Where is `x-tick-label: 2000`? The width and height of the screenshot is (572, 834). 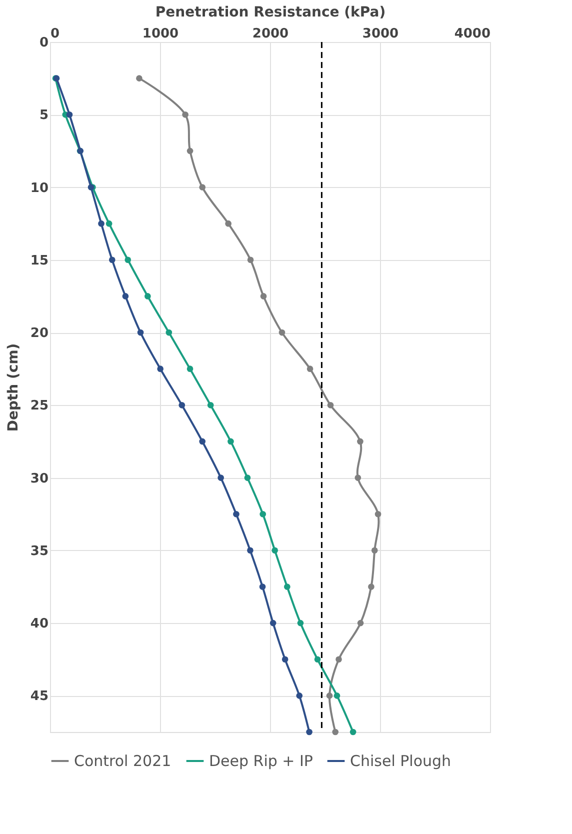 x-tick-label: 2000 is located at coordinates (270, 34).